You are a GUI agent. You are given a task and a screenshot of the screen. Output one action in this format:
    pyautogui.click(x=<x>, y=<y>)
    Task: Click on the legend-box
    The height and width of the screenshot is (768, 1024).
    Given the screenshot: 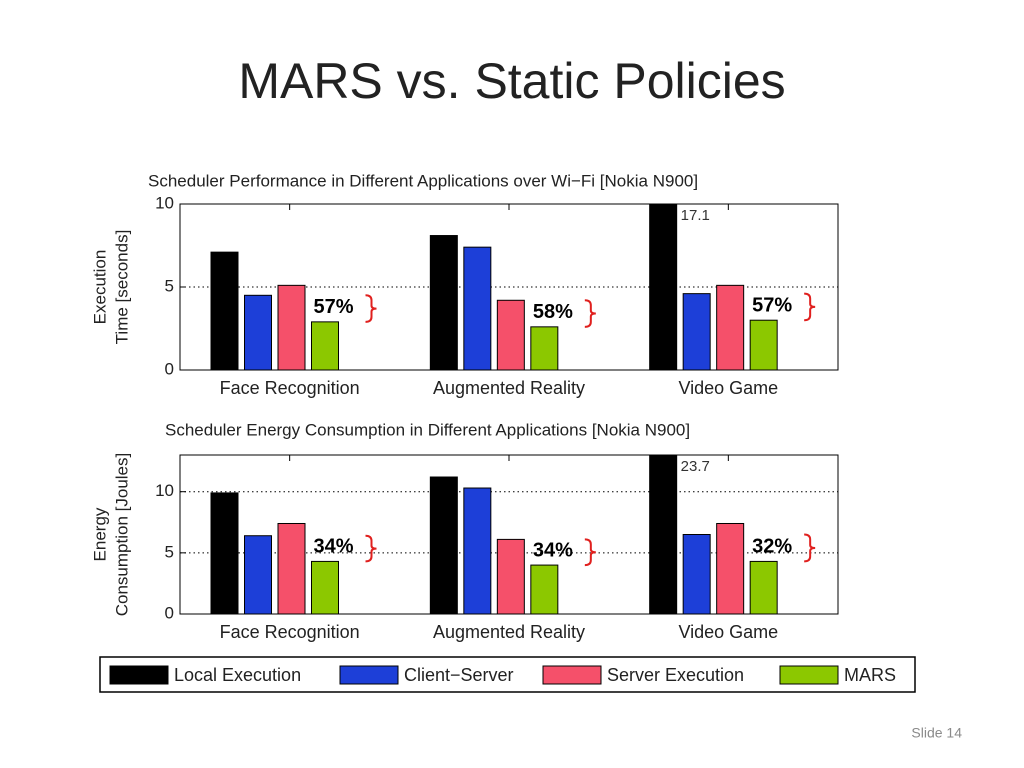 What is the action you would take?
    pyautogui.click(x=507, y=674)
    